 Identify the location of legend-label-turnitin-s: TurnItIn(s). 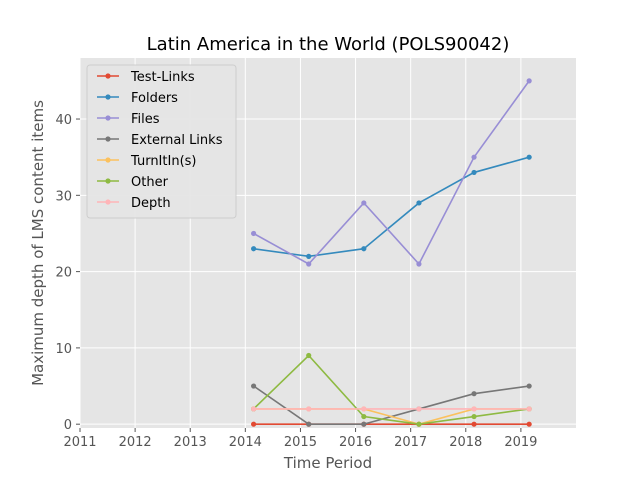
(163, 161).